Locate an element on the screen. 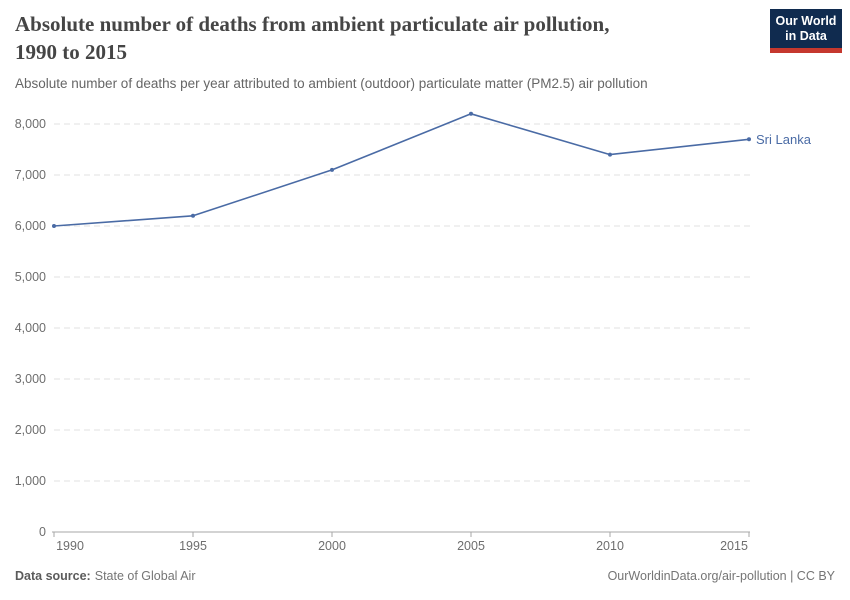  x-axis-label: 2000 is located at coordinates (332, 546).